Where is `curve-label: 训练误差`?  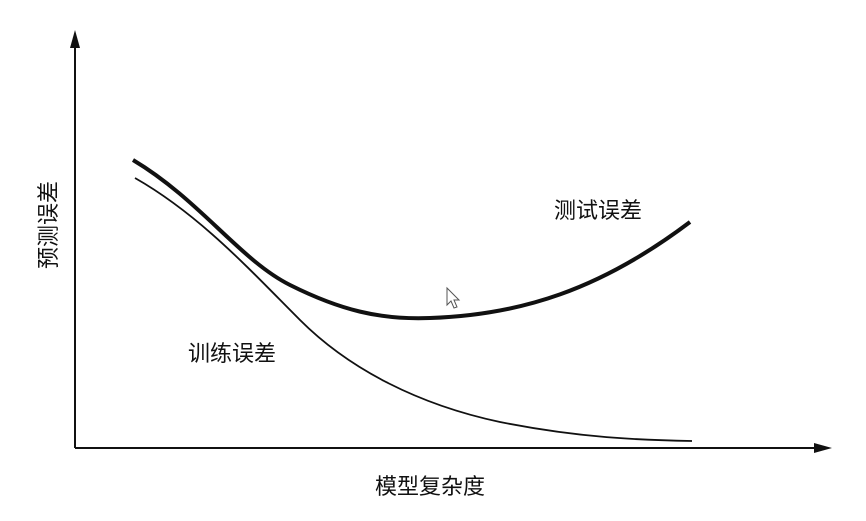
curve-label: 训练误差 is located at coordinates (232, 354).